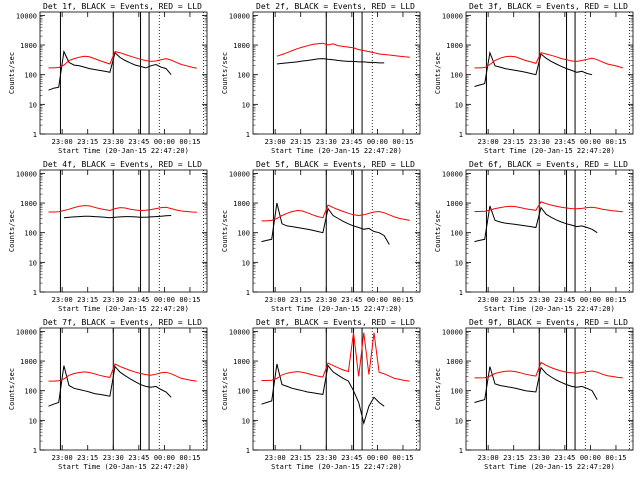 The height and width of the screenshot is (480, 640). What do you see at coordinates (548, 6) in the screenshot?
I see `panel-title: Det 3f, BLACK = Events, RED = LLD` at bounding box center [548, 6].